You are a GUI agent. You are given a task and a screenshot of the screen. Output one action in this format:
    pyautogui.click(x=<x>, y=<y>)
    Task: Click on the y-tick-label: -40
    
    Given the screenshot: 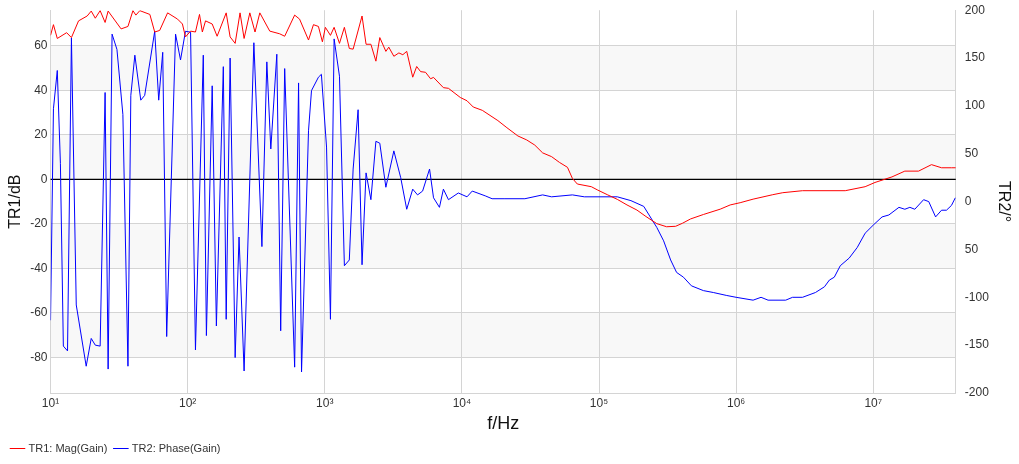 What is the action you would take?
    pyautogui.click(x=39, y=267)
    